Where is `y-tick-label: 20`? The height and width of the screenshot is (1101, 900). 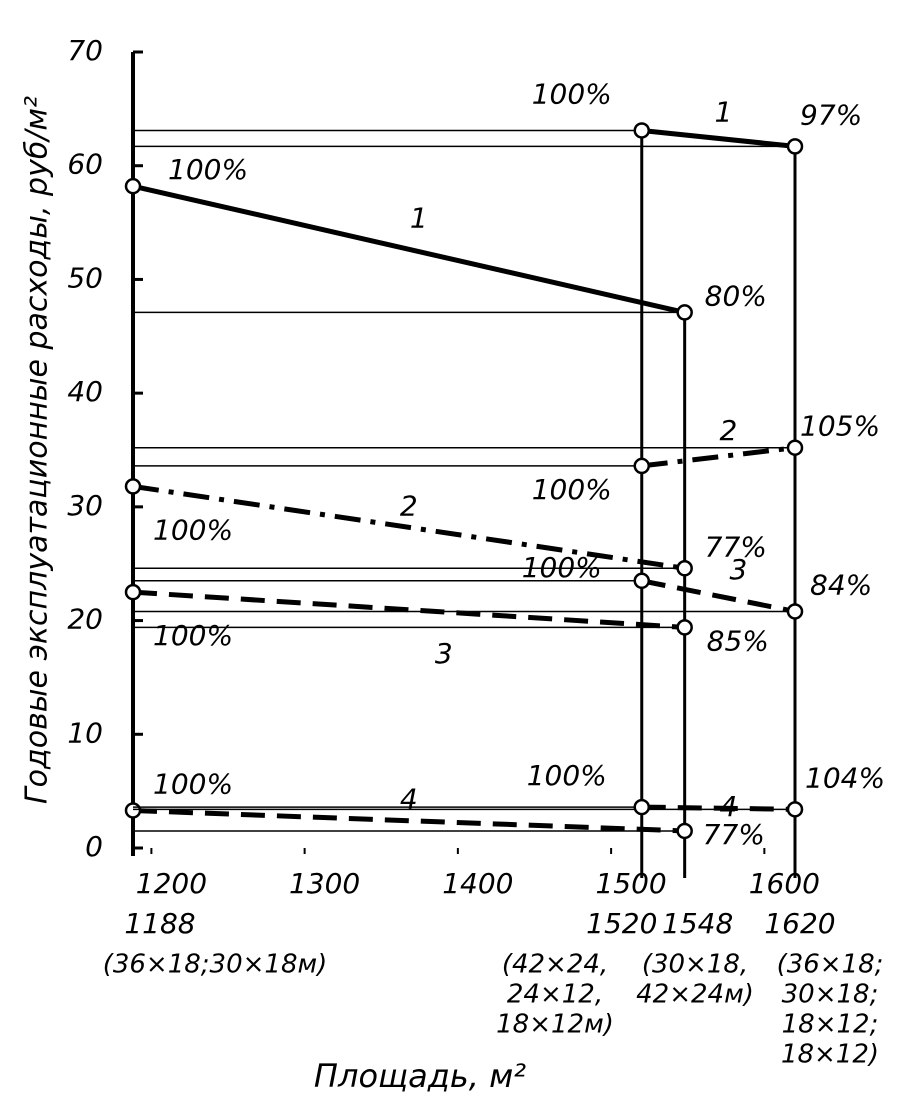 y-tick-label: 20 is located at coordinates (85, 619).